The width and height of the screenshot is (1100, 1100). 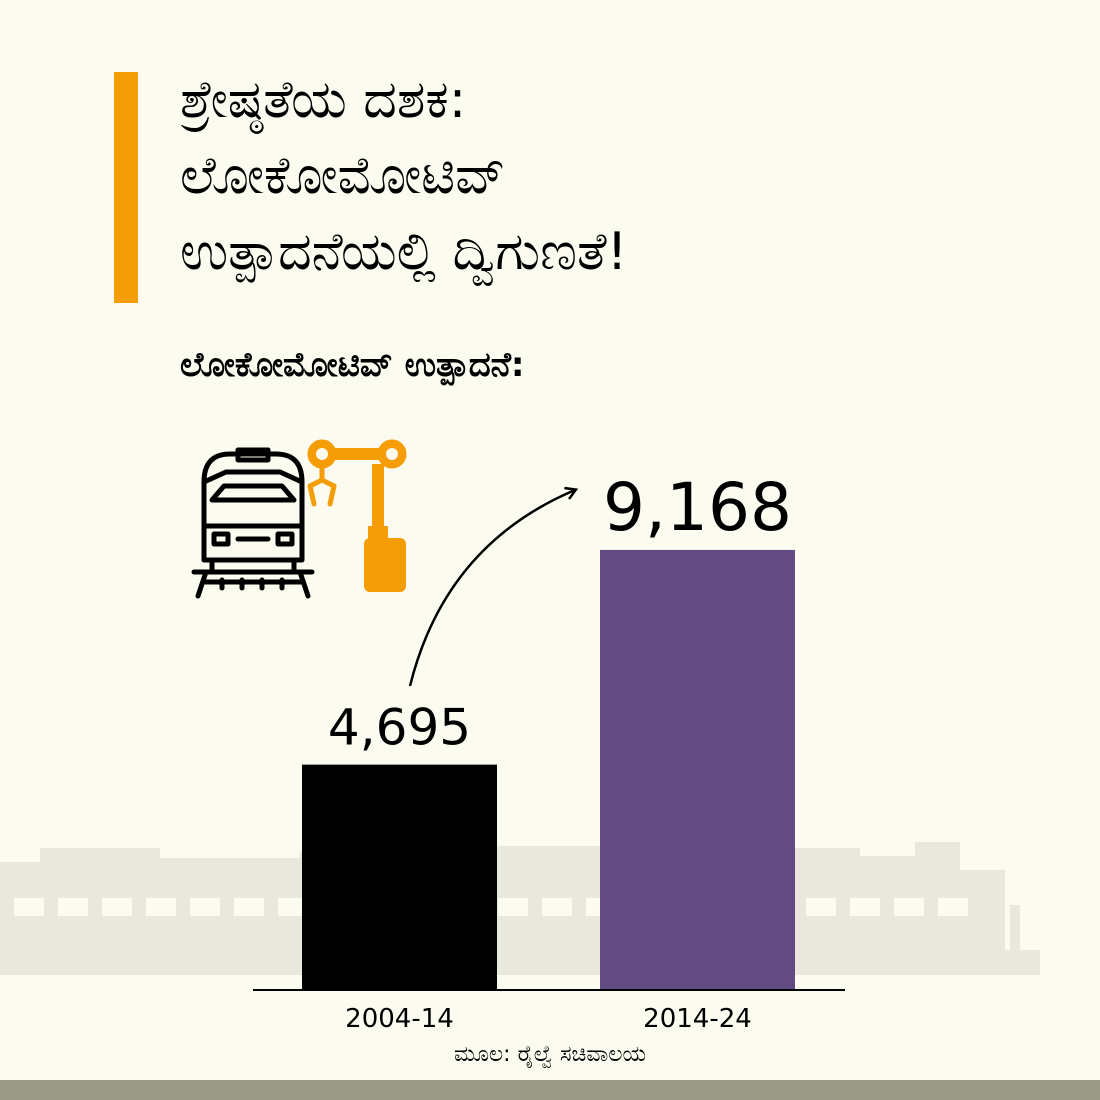 What do you see at coordinates (253, 523) in the screenshot?
I see `locomotive-icon` at bounding box center [253, 523].